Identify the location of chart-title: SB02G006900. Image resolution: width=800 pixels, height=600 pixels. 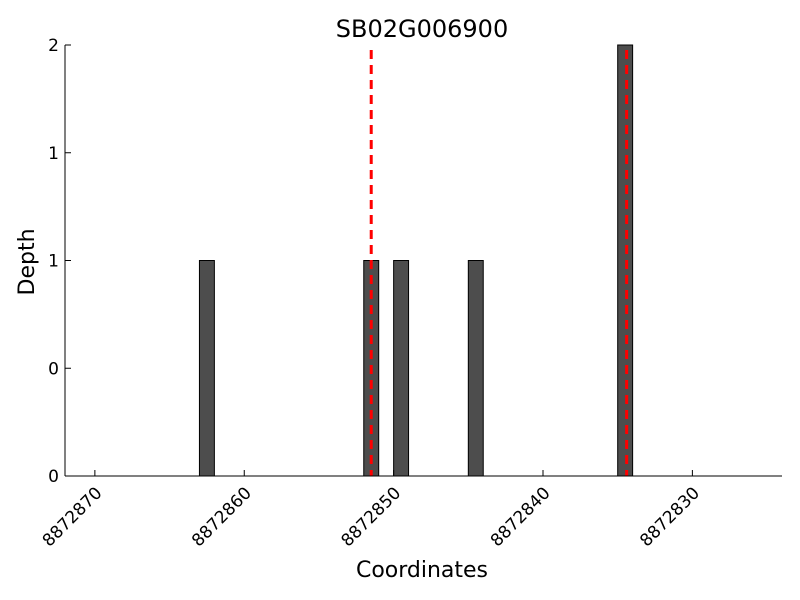
(422, 29).